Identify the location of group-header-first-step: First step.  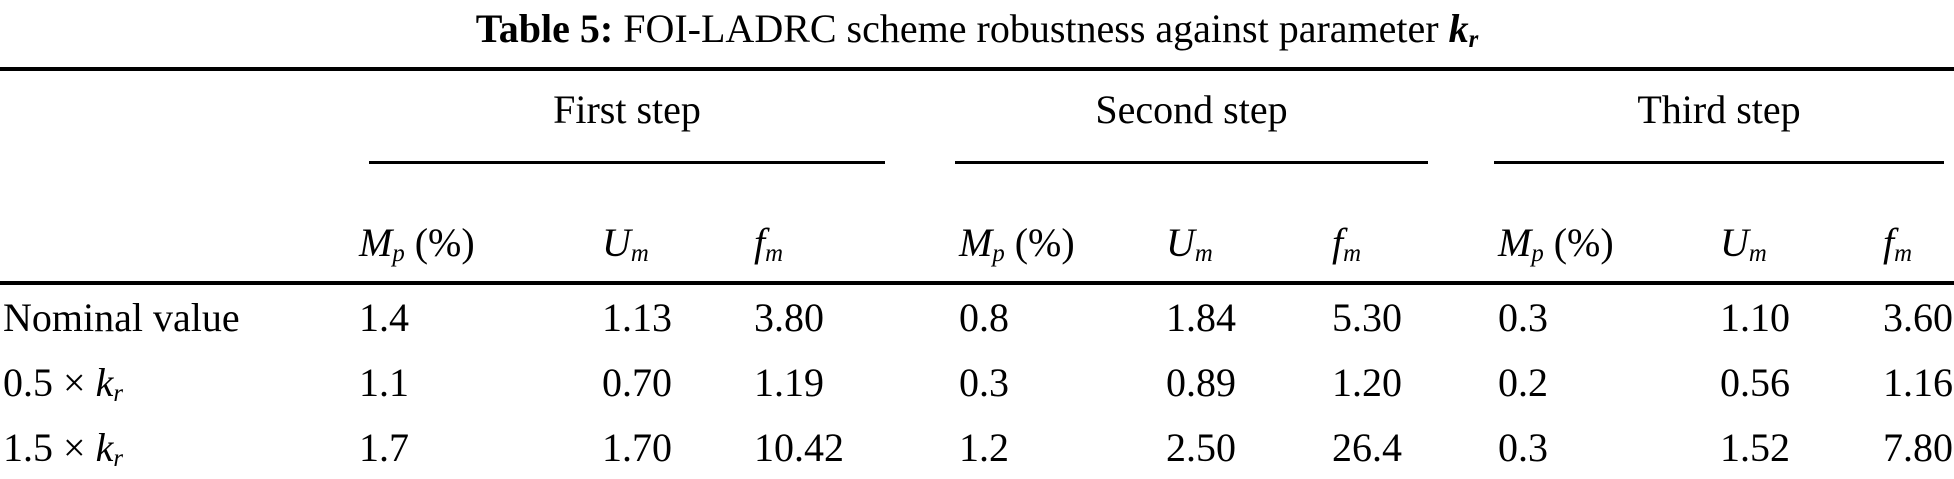
(655, 116).